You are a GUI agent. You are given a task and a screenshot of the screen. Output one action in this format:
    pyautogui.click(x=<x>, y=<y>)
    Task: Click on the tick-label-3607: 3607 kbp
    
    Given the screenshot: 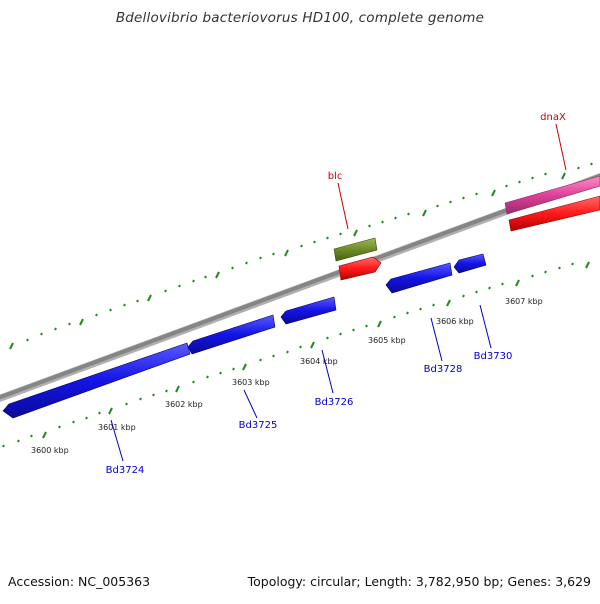 What is the action you would take?
    pyautogui.click(x=524, y=301)
    